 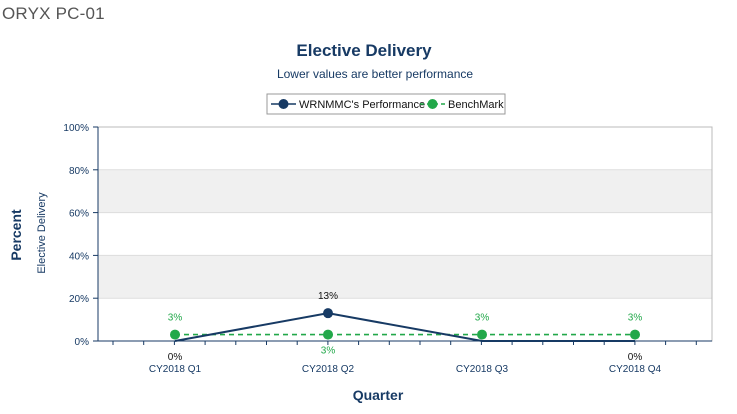 I want to click on y-tick-label: 100%, so click(x=76, y=128).